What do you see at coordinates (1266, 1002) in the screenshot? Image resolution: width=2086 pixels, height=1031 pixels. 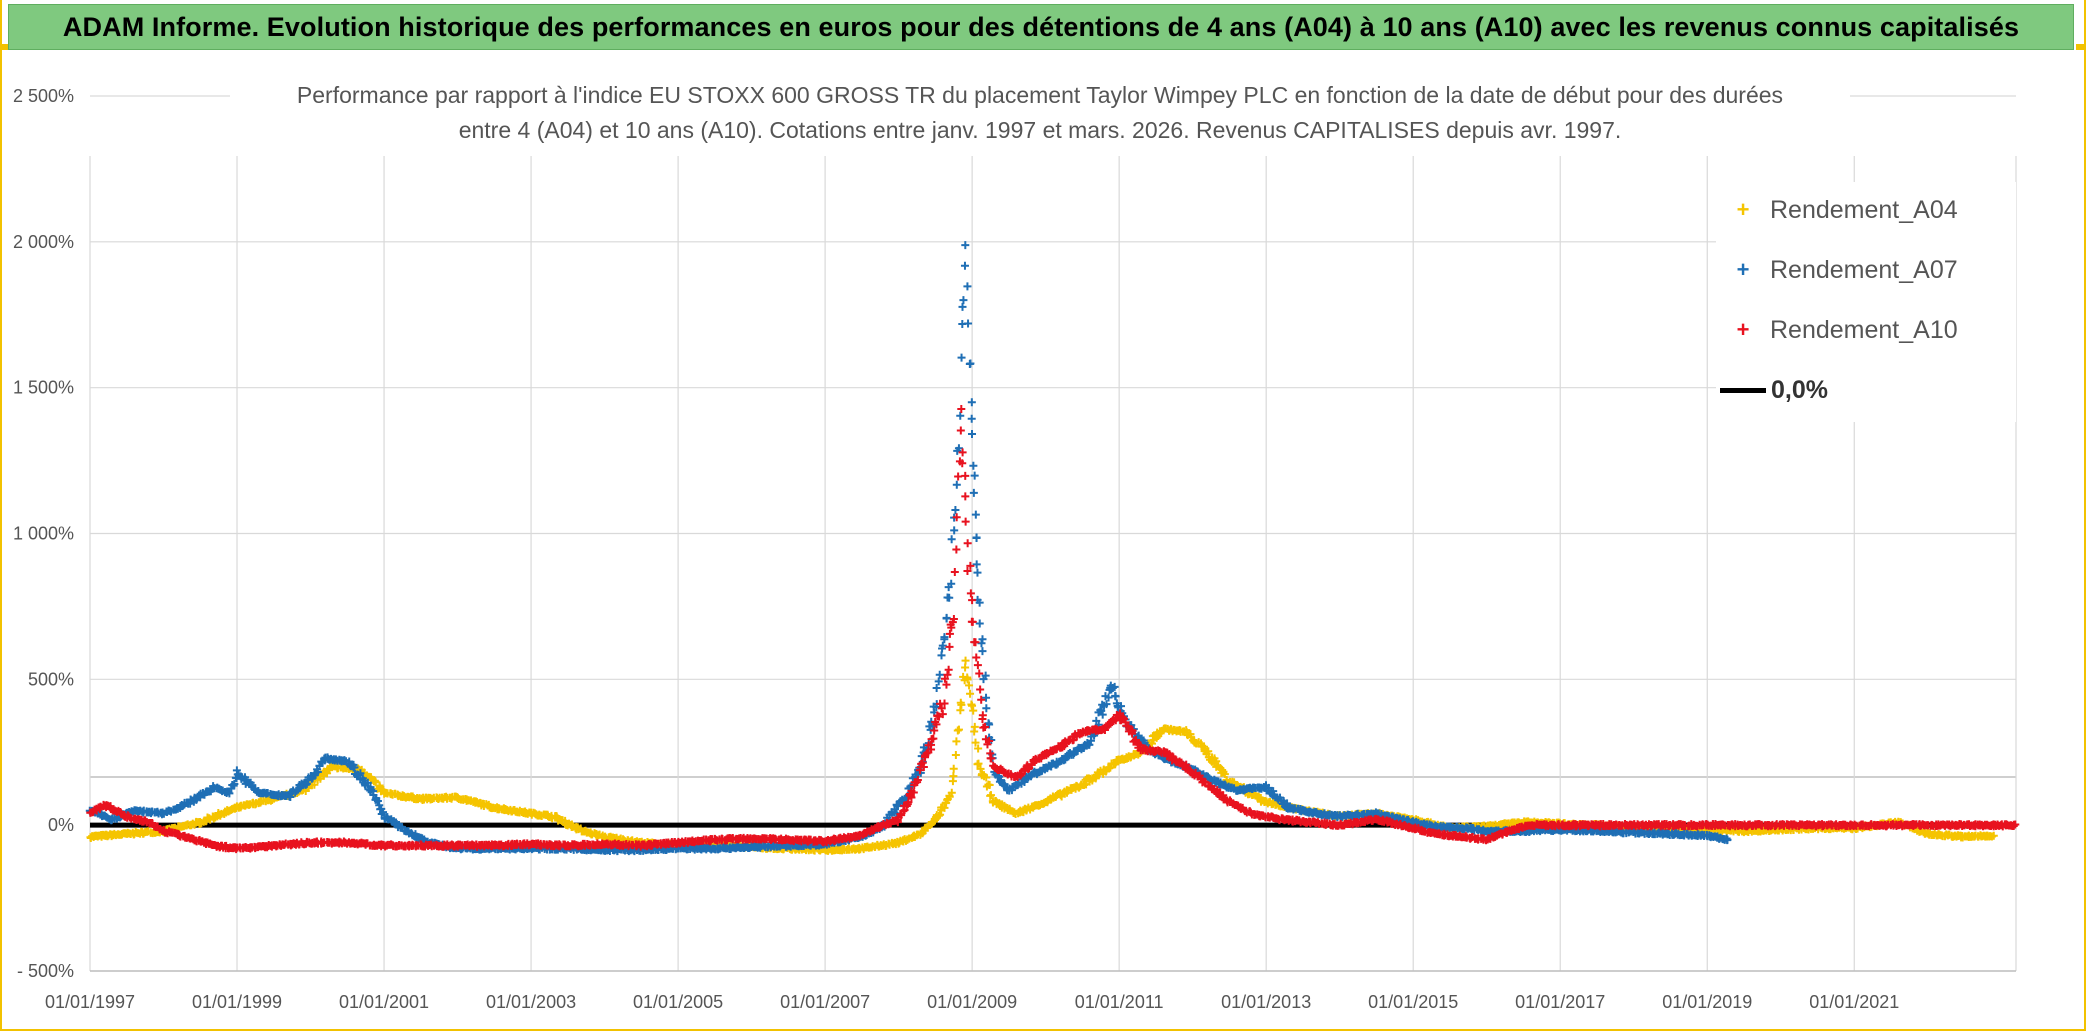 I see `x-tick-label: 01/01/2013` at bounding box center [1266, 1002].